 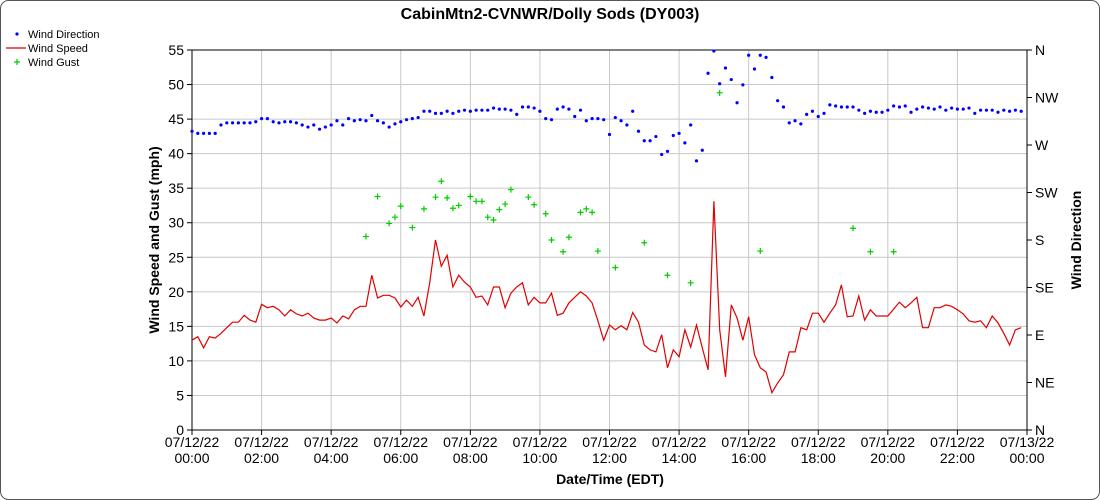 I want to click on y-tick-label: 45, so click(x=176, y=119).